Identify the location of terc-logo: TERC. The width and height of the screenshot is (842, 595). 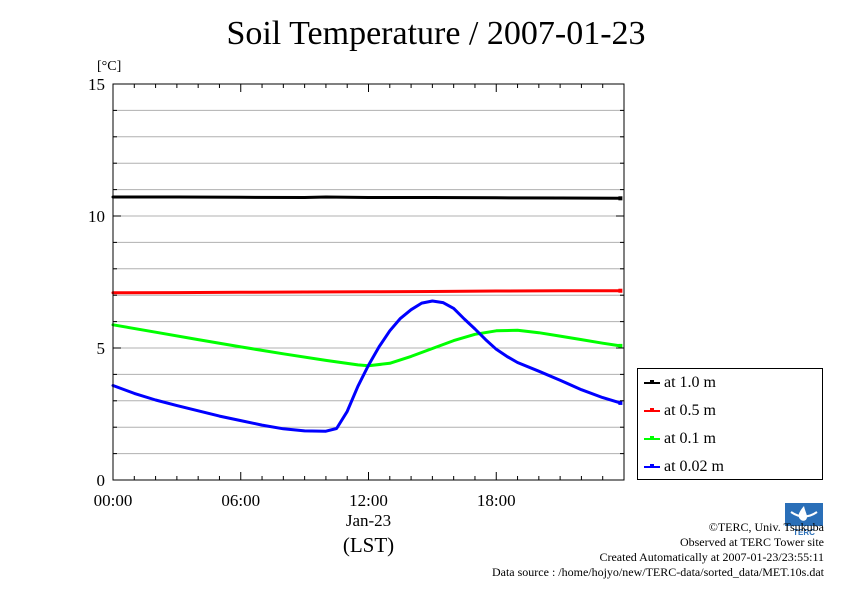
(804, 520).